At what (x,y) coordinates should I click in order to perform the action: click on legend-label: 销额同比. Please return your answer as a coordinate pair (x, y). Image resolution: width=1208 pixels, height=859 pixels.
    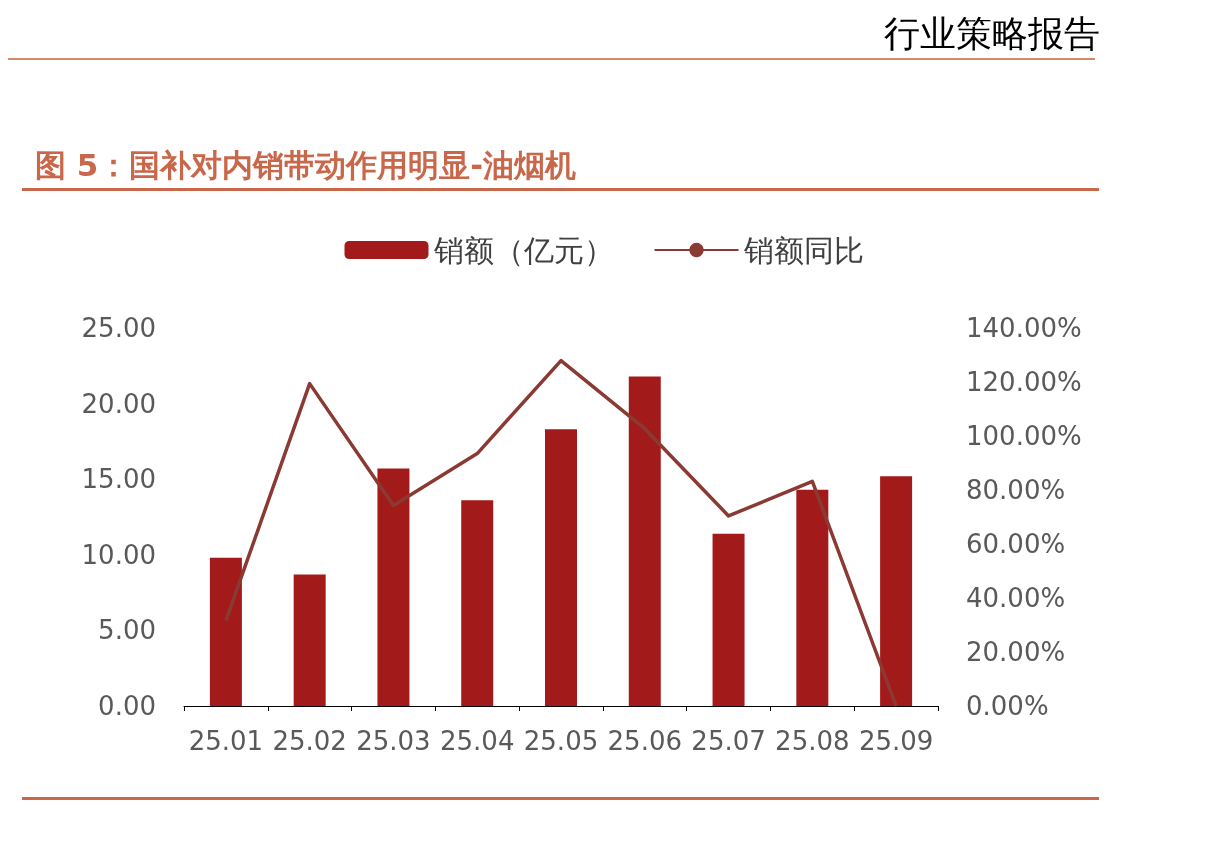
    Looking at the image, I should click on (803, 250).